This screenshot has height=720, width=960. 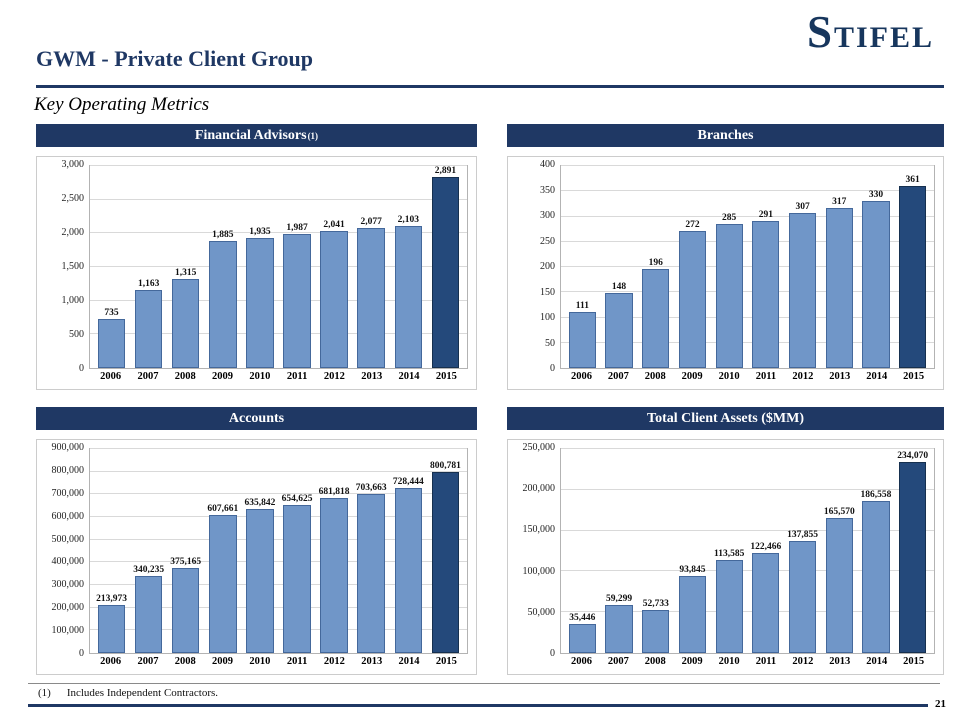 What do you see at coordinates (536, 550) in the screenshot?
I see `y-axis-labels: 0 50,000 100,000 150,000 200,000 250,000` at bounding box center [536, 550].